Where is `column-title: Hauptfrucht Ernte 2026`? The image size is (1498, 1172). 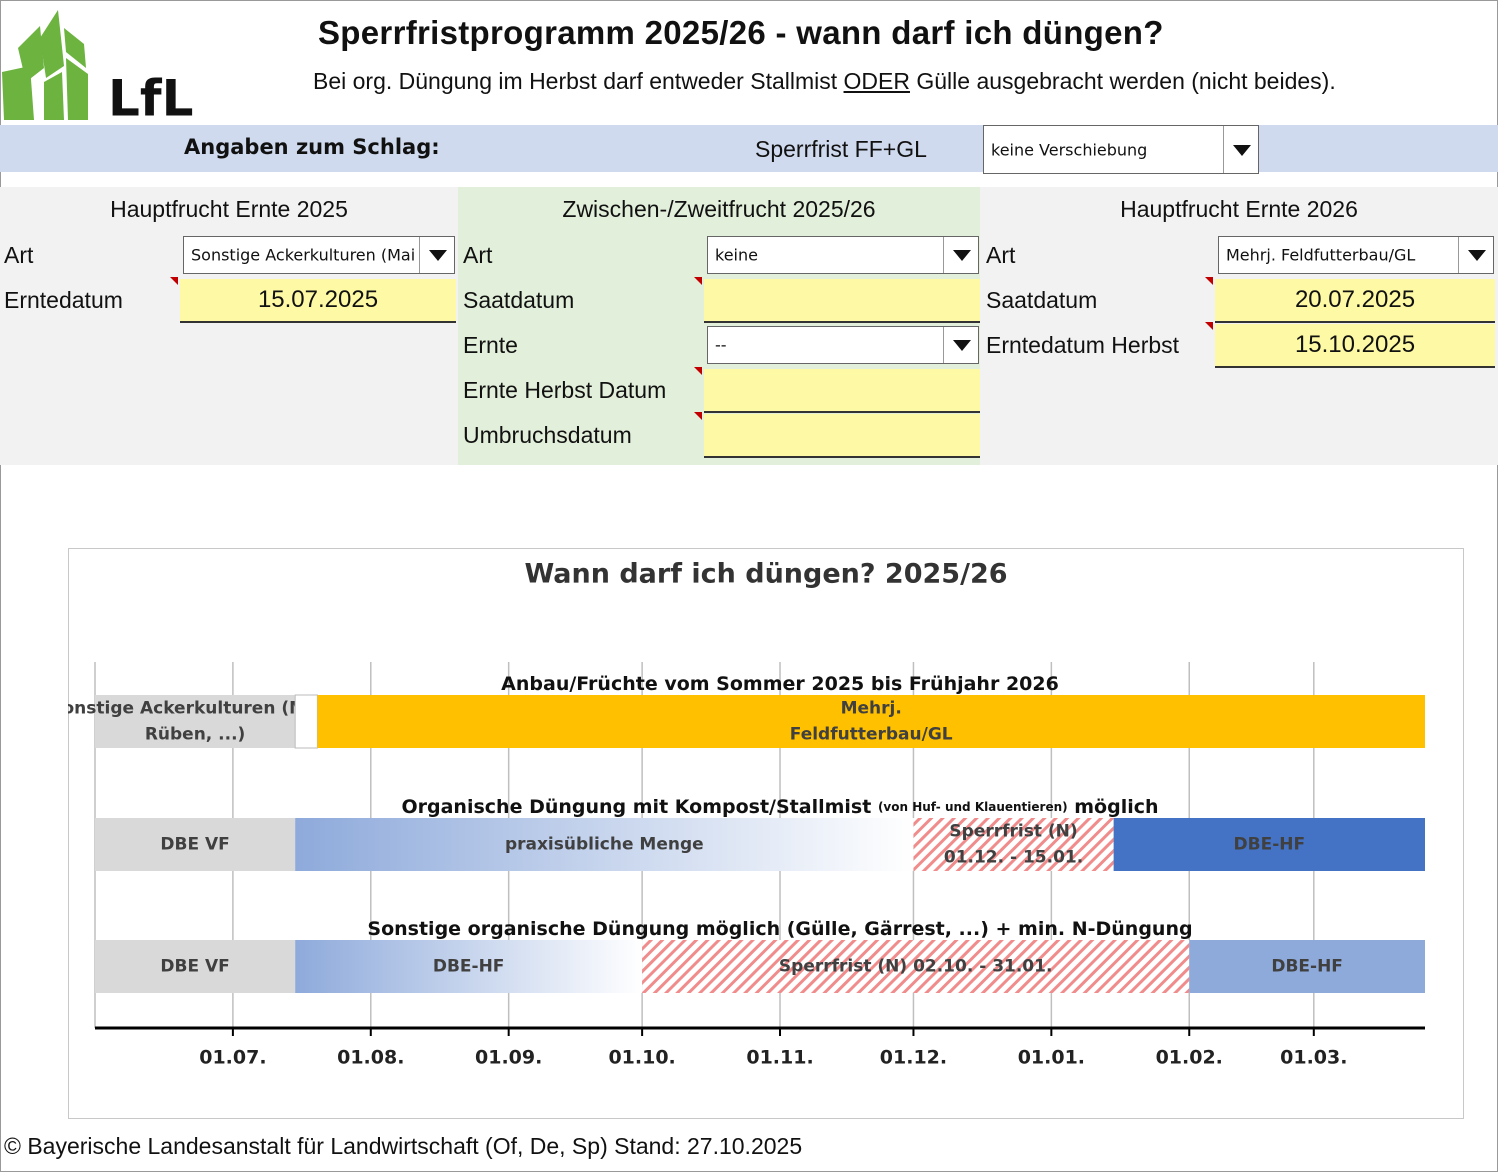
column-title: Hauptfrucht Ernte 2026 is located at coordinates (1239, 209).